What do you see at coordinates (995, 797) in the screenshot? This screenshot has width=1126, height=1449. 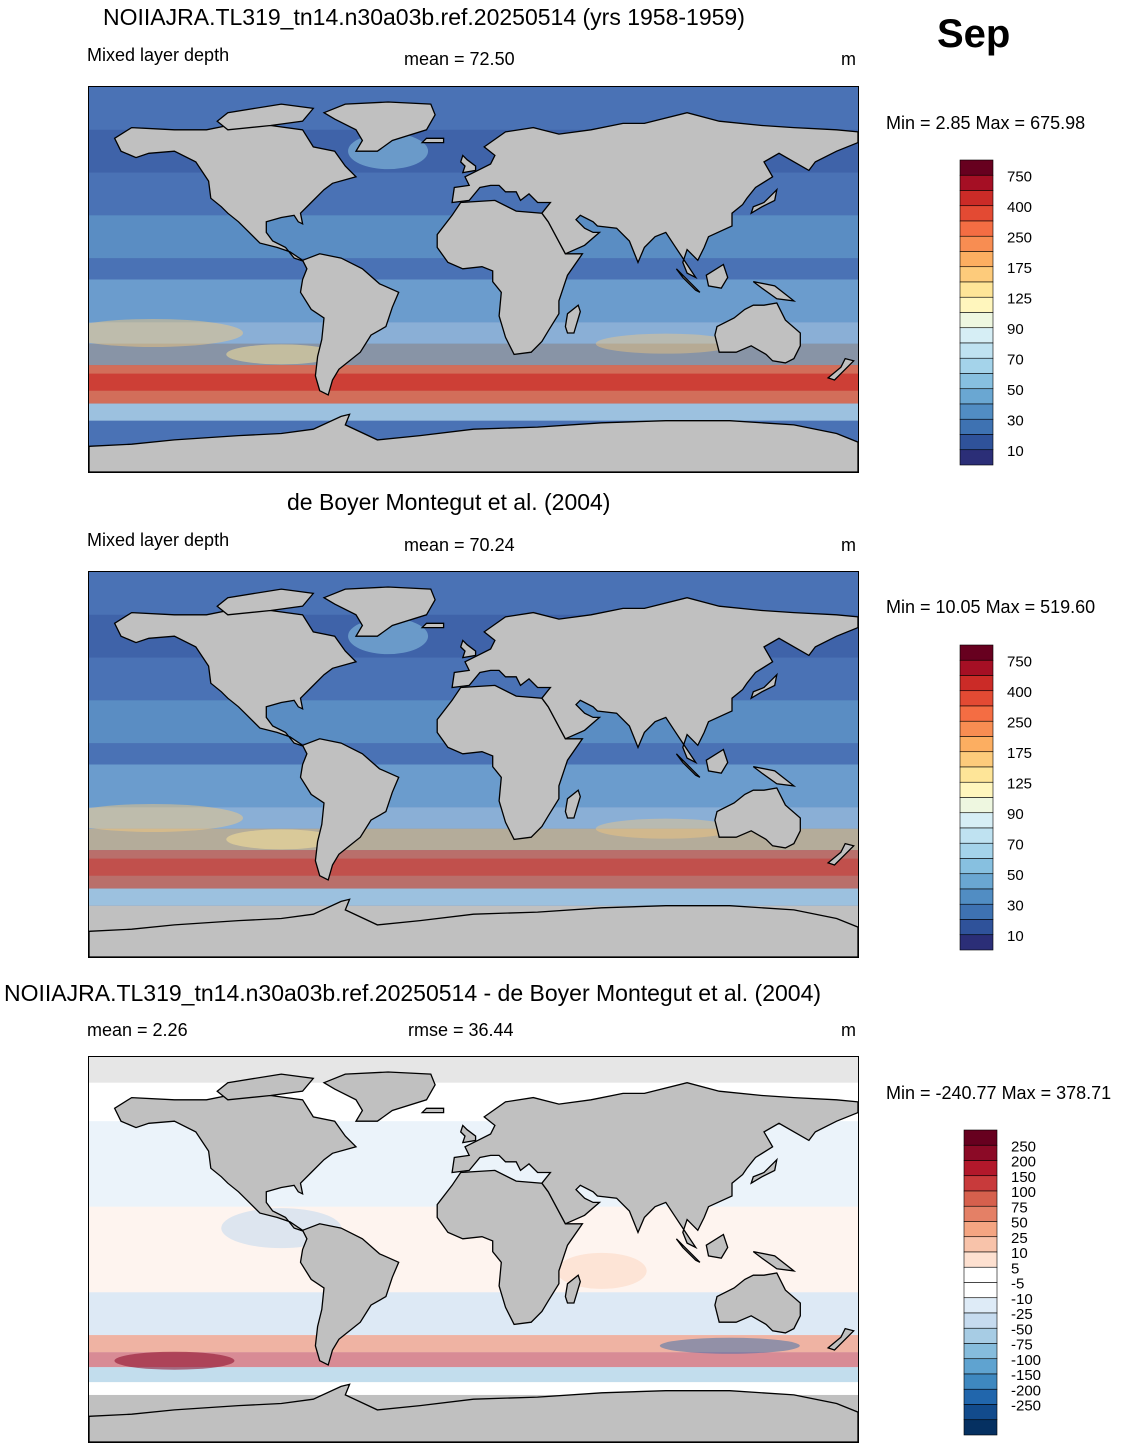 I see `panel2-colorbar-svg: 750 400 250 175 125 90 70 50 30 10` at bounding box center [995, 797].